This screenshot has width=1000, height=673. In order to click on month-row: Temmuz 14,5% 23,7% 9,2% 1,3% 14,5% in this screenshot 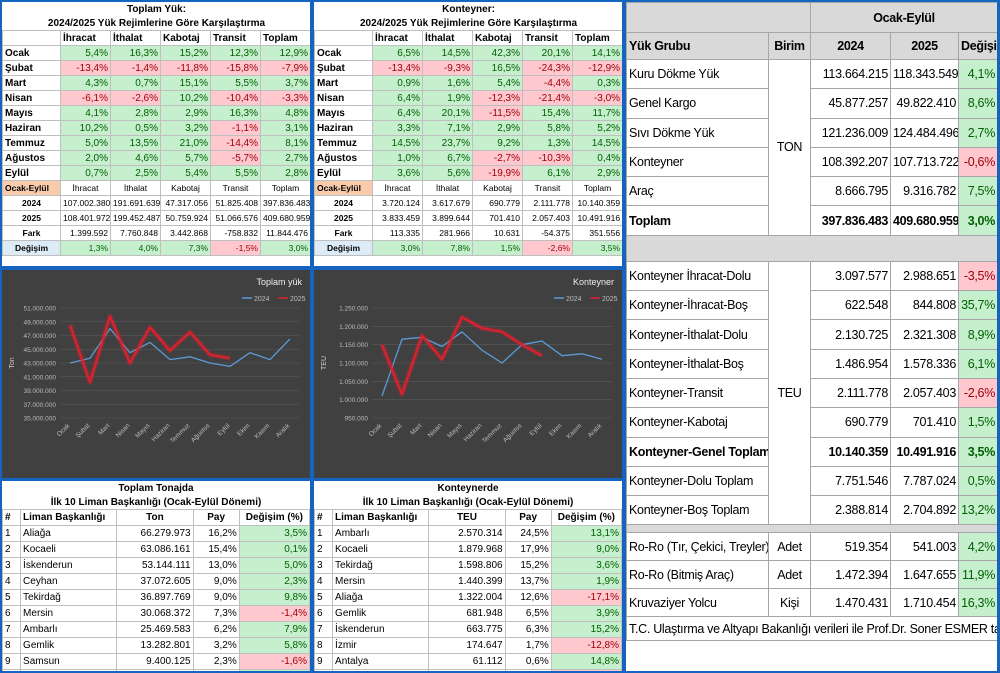, I will do `click(468, 143)`.